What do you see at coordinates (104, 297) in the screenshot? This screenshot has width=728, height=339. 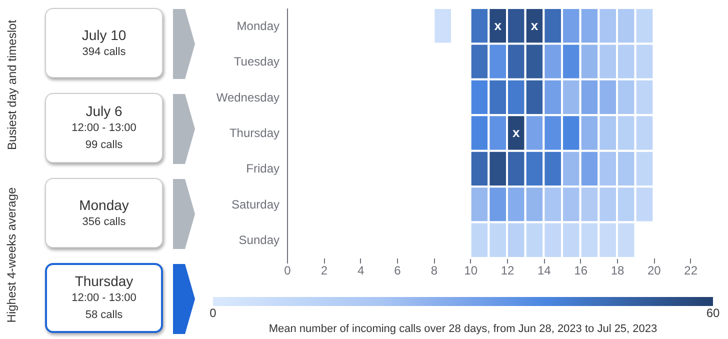 I see `text: Thursday 12:00 - 13:00 58 calls` at bounding box center [104, 297].